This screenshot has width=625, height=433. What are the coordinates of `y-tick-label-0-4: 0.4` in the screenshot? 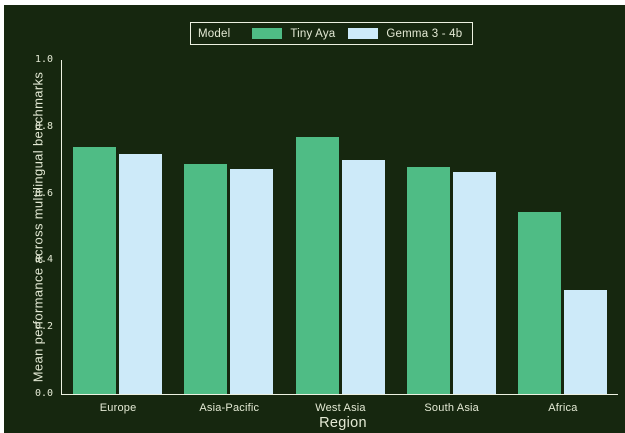 It's located at (43, 260).